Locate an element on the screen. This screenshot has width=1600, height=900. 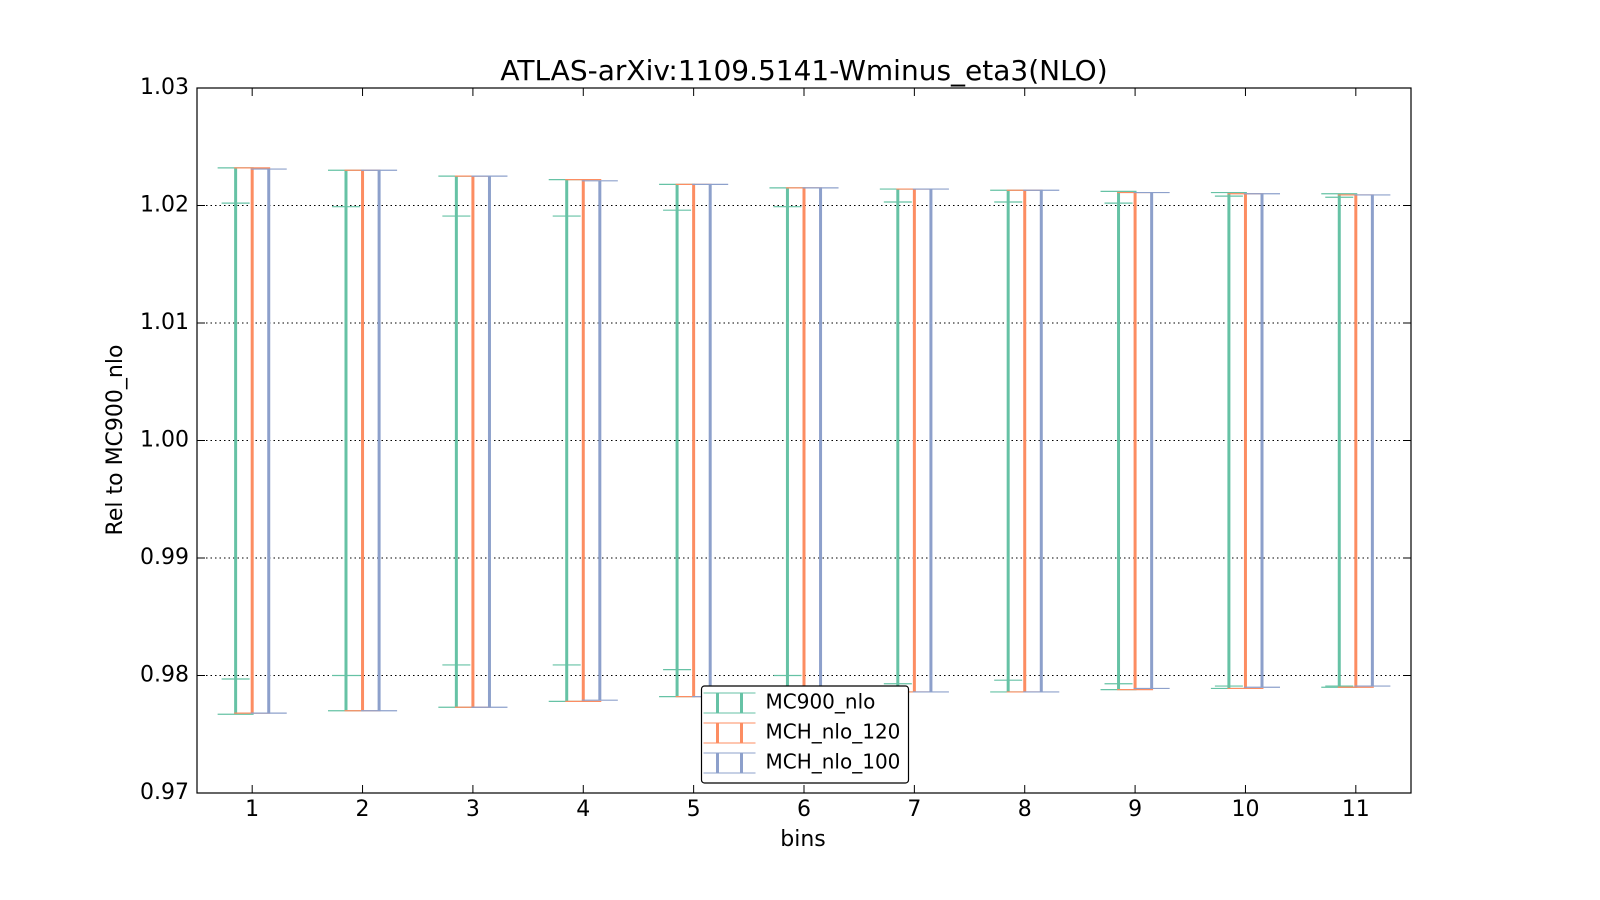
x-tick-label: 10 is located at coordinates (1245, 809).